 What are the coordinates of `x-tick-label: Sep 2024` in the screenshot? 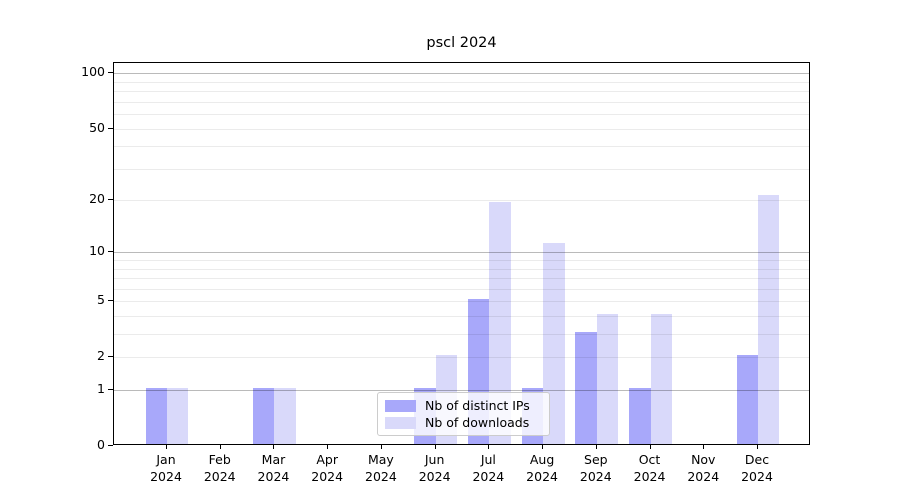 It's located at (596, 468).